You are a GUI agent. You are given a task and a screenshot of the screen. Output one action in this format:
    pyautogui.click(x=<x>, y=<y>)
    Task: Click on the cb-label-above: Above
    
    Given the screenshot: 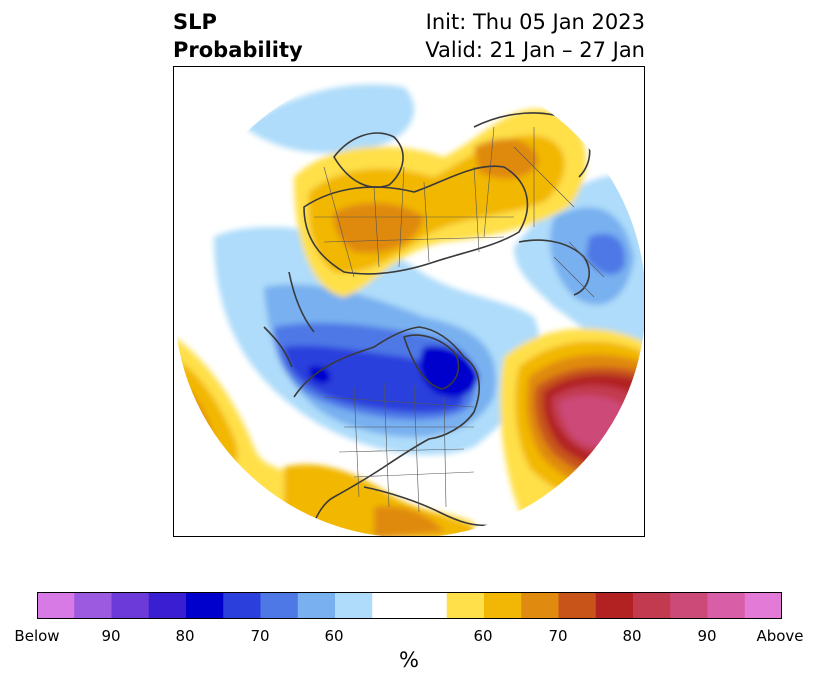 What is the action you would take?
    pyautogui.click(x=780, y=636)
    